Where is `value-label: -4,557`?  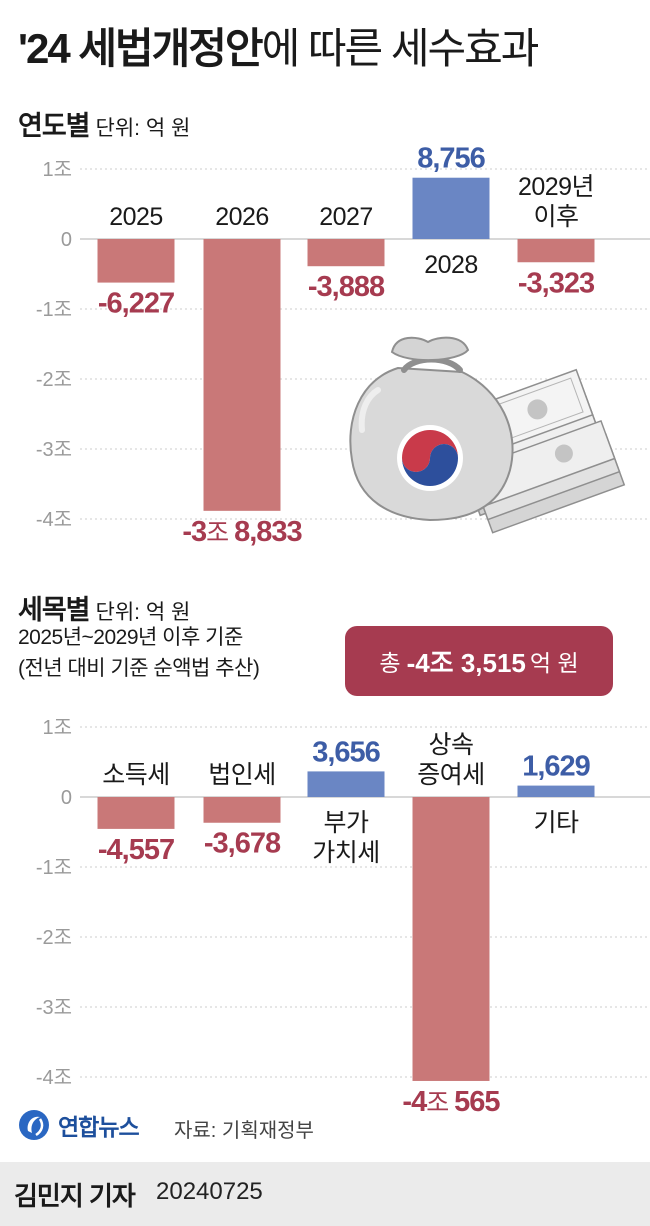
value-label: -4,557 is located at coordinates (136, 850).